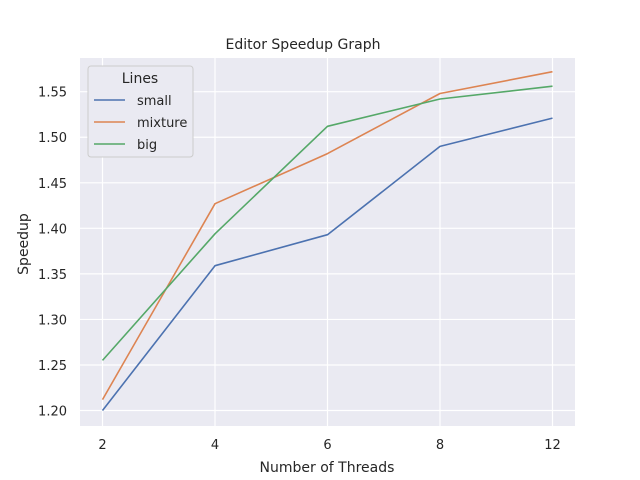 This screenshot has height=480, width=640. I want to click on y-tick-label: 1.30, so click(52, 320).